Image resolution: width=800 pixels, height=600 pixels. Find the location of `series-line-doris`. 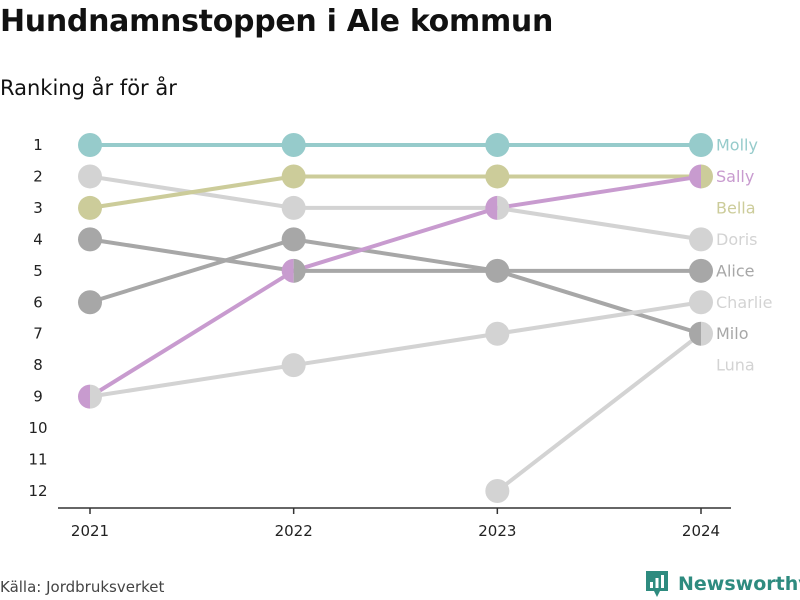

series-line-doris is located at coordinates (395, 208).